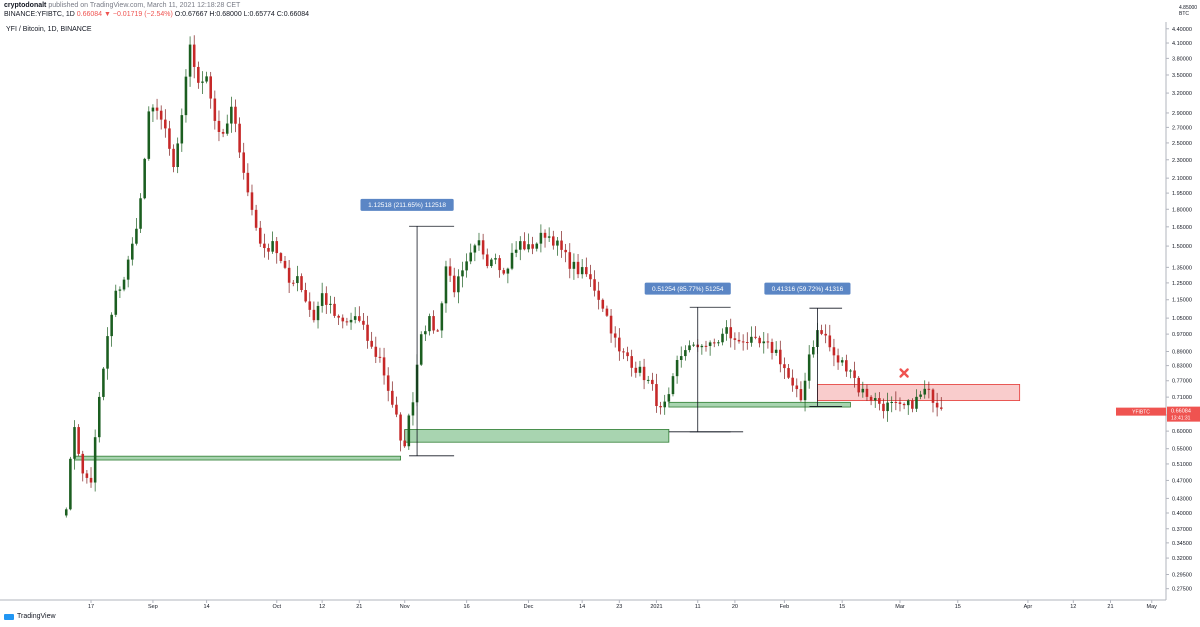 This screenshot has height=627, width=1200. I want to click on measure-label-2: 0.41316 (59.72%) 41316, so click(808, 289).